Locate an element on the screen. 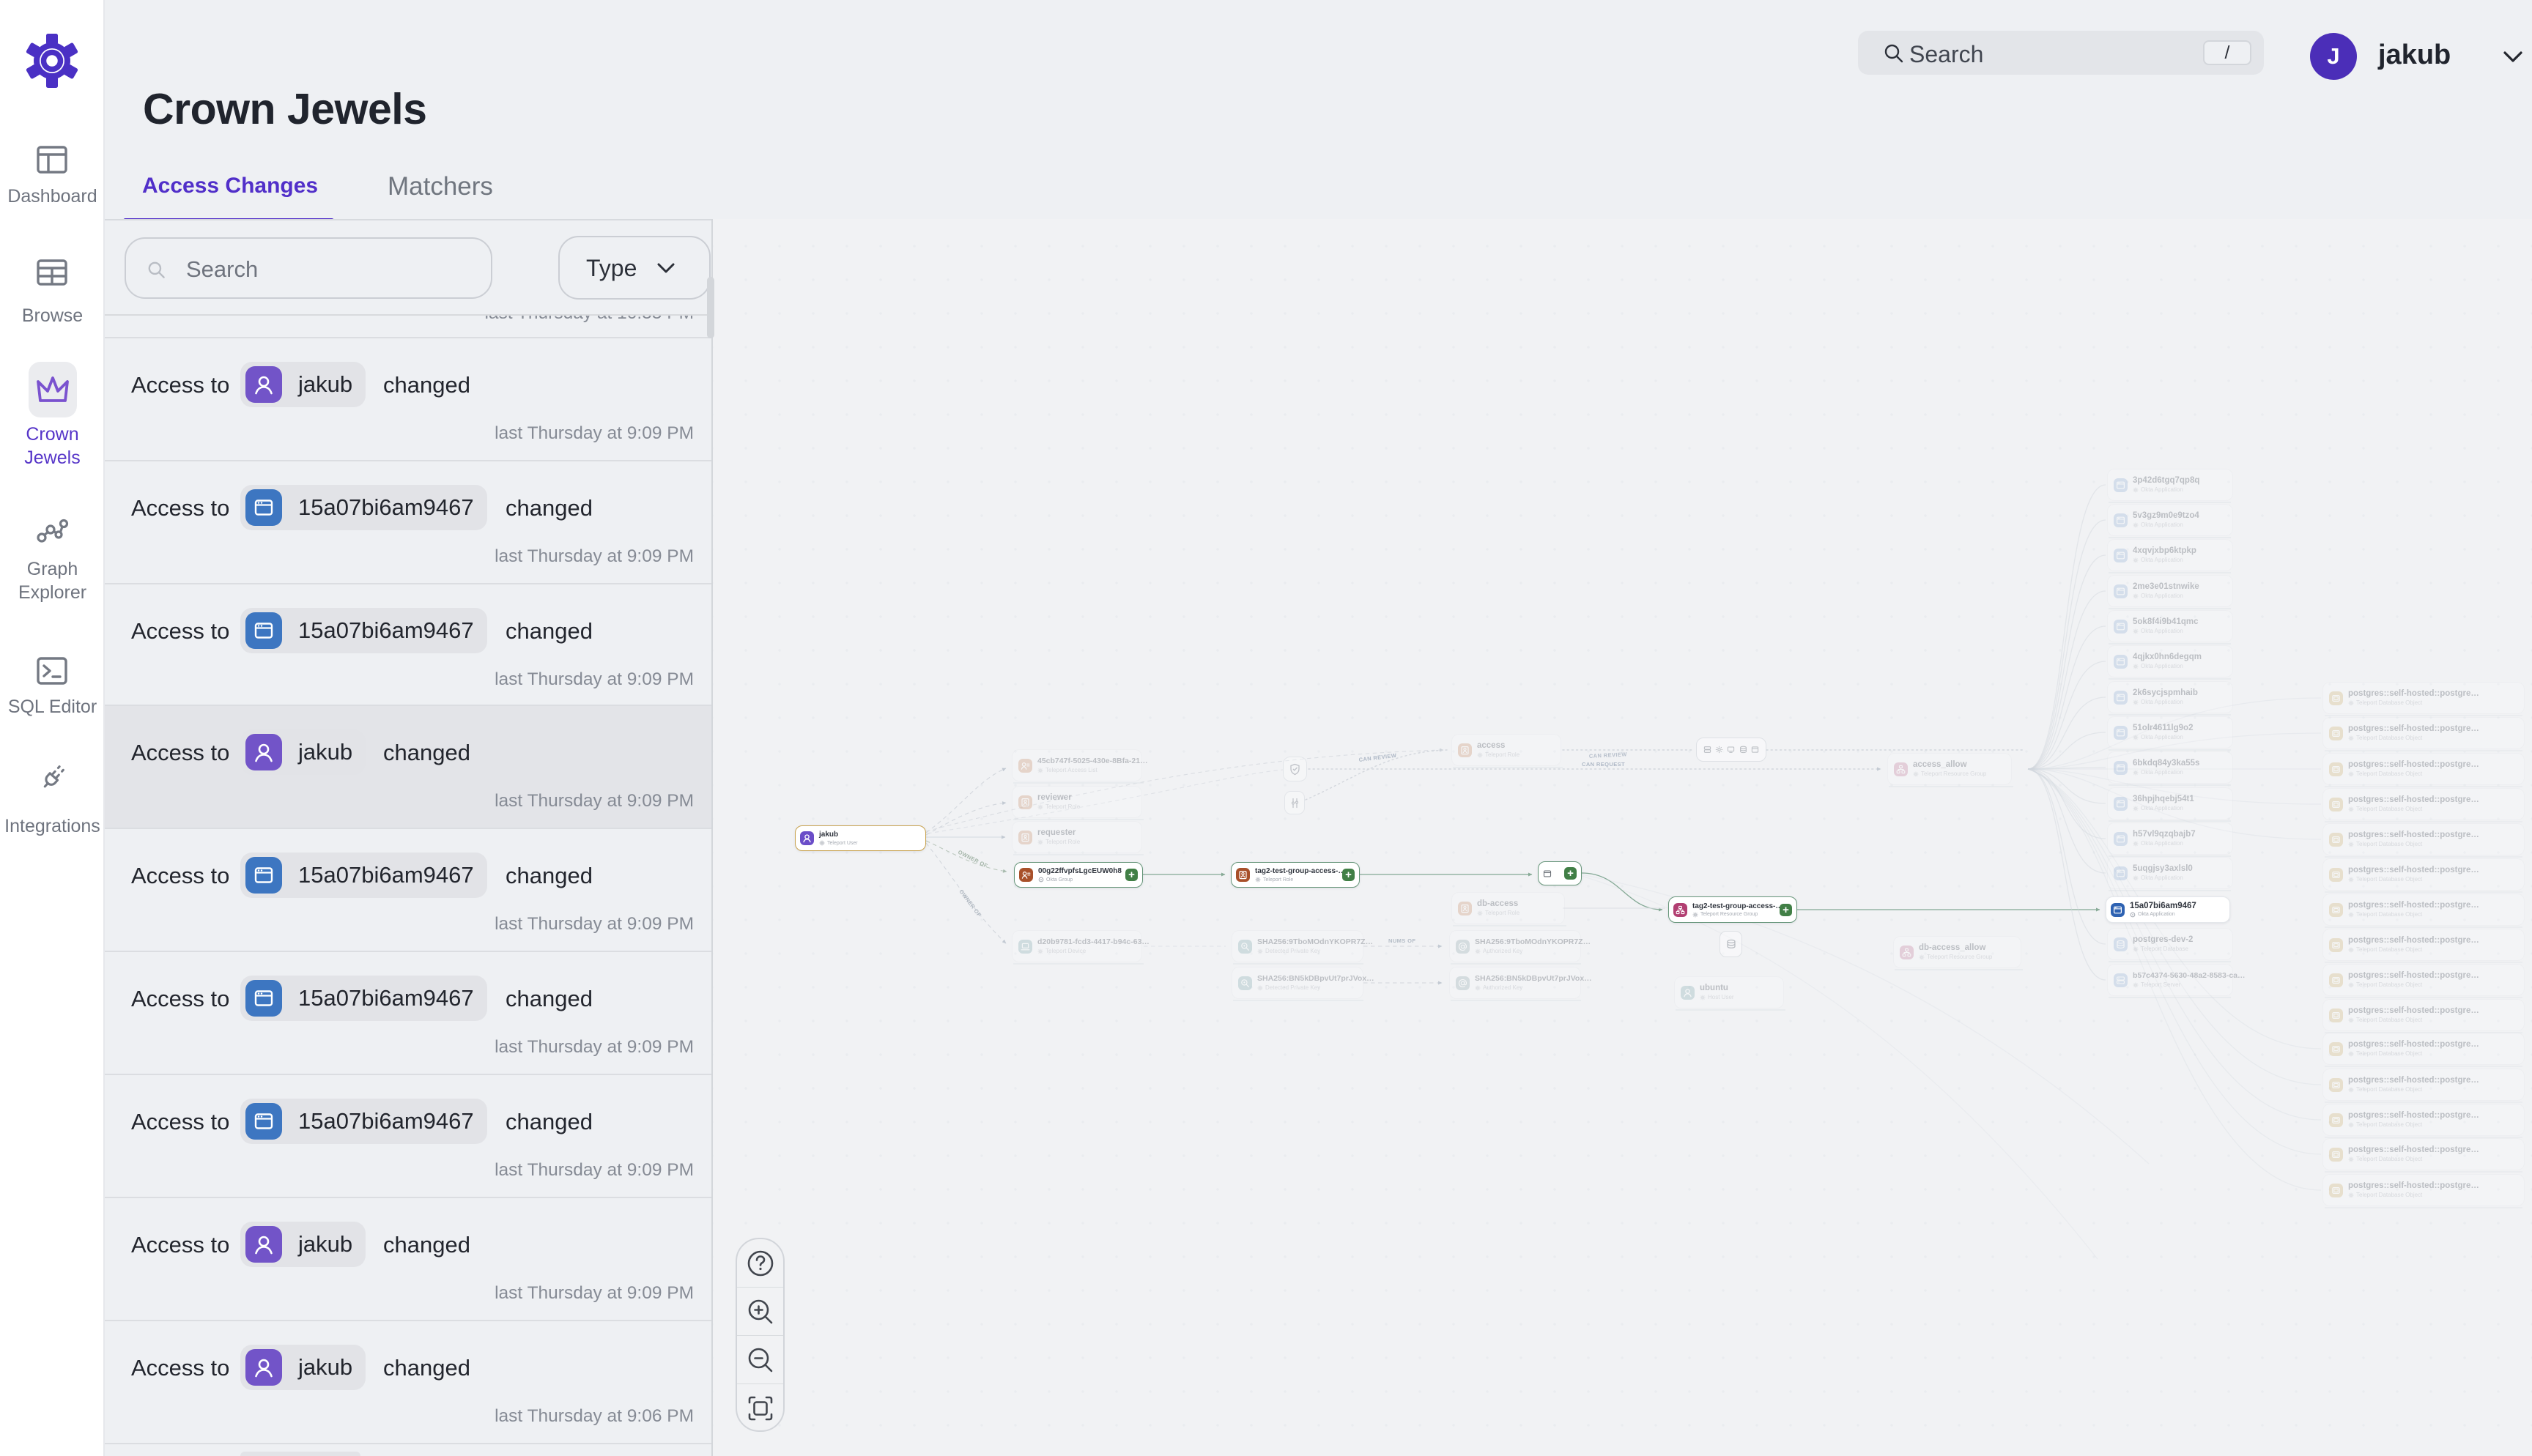 This screenshot has height=1456, width=2532. svg-text: CAN REQUEST is located at coordinates (1603, 765).